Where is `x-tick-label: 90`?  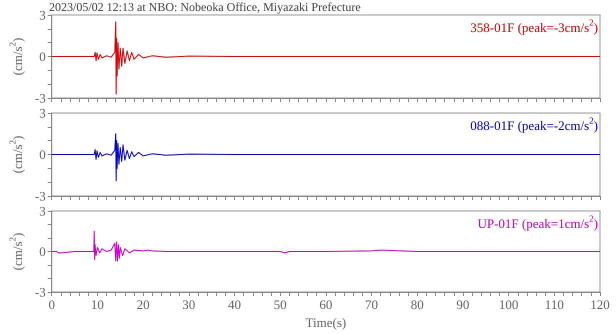
x-tick-label: 90 is located at coordinates (463, 304).